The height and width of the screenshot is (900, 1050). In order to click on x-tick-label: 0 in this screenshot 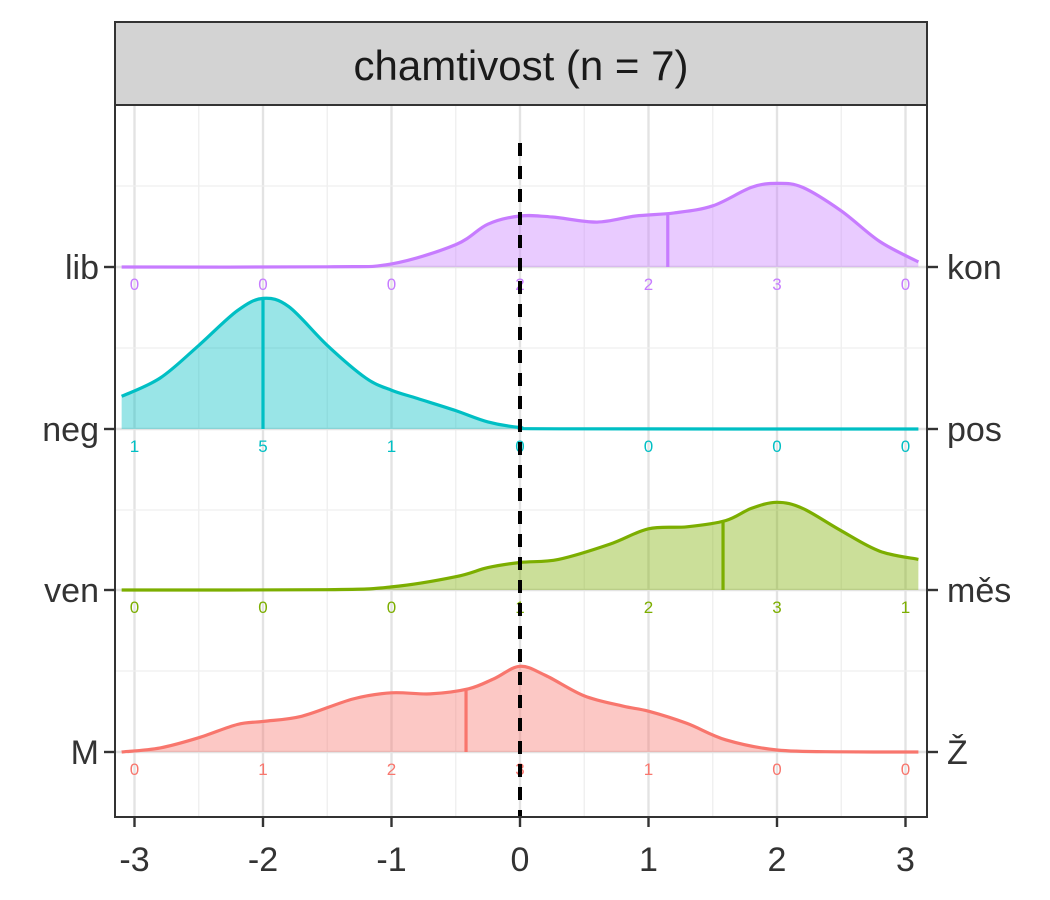, I will do `click(520, 860)`.